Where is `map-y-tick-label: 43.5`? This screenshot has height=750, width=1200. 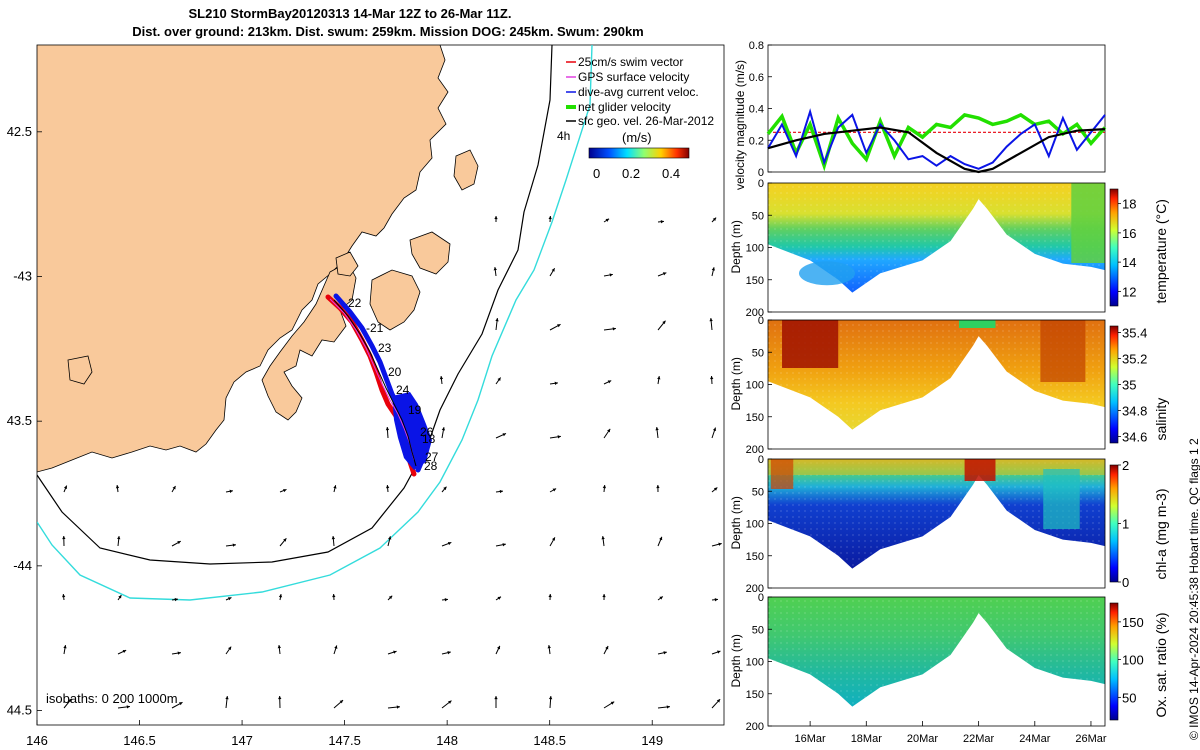
map-y-tick-label: 43.5 is located at coordinates (19, 420).